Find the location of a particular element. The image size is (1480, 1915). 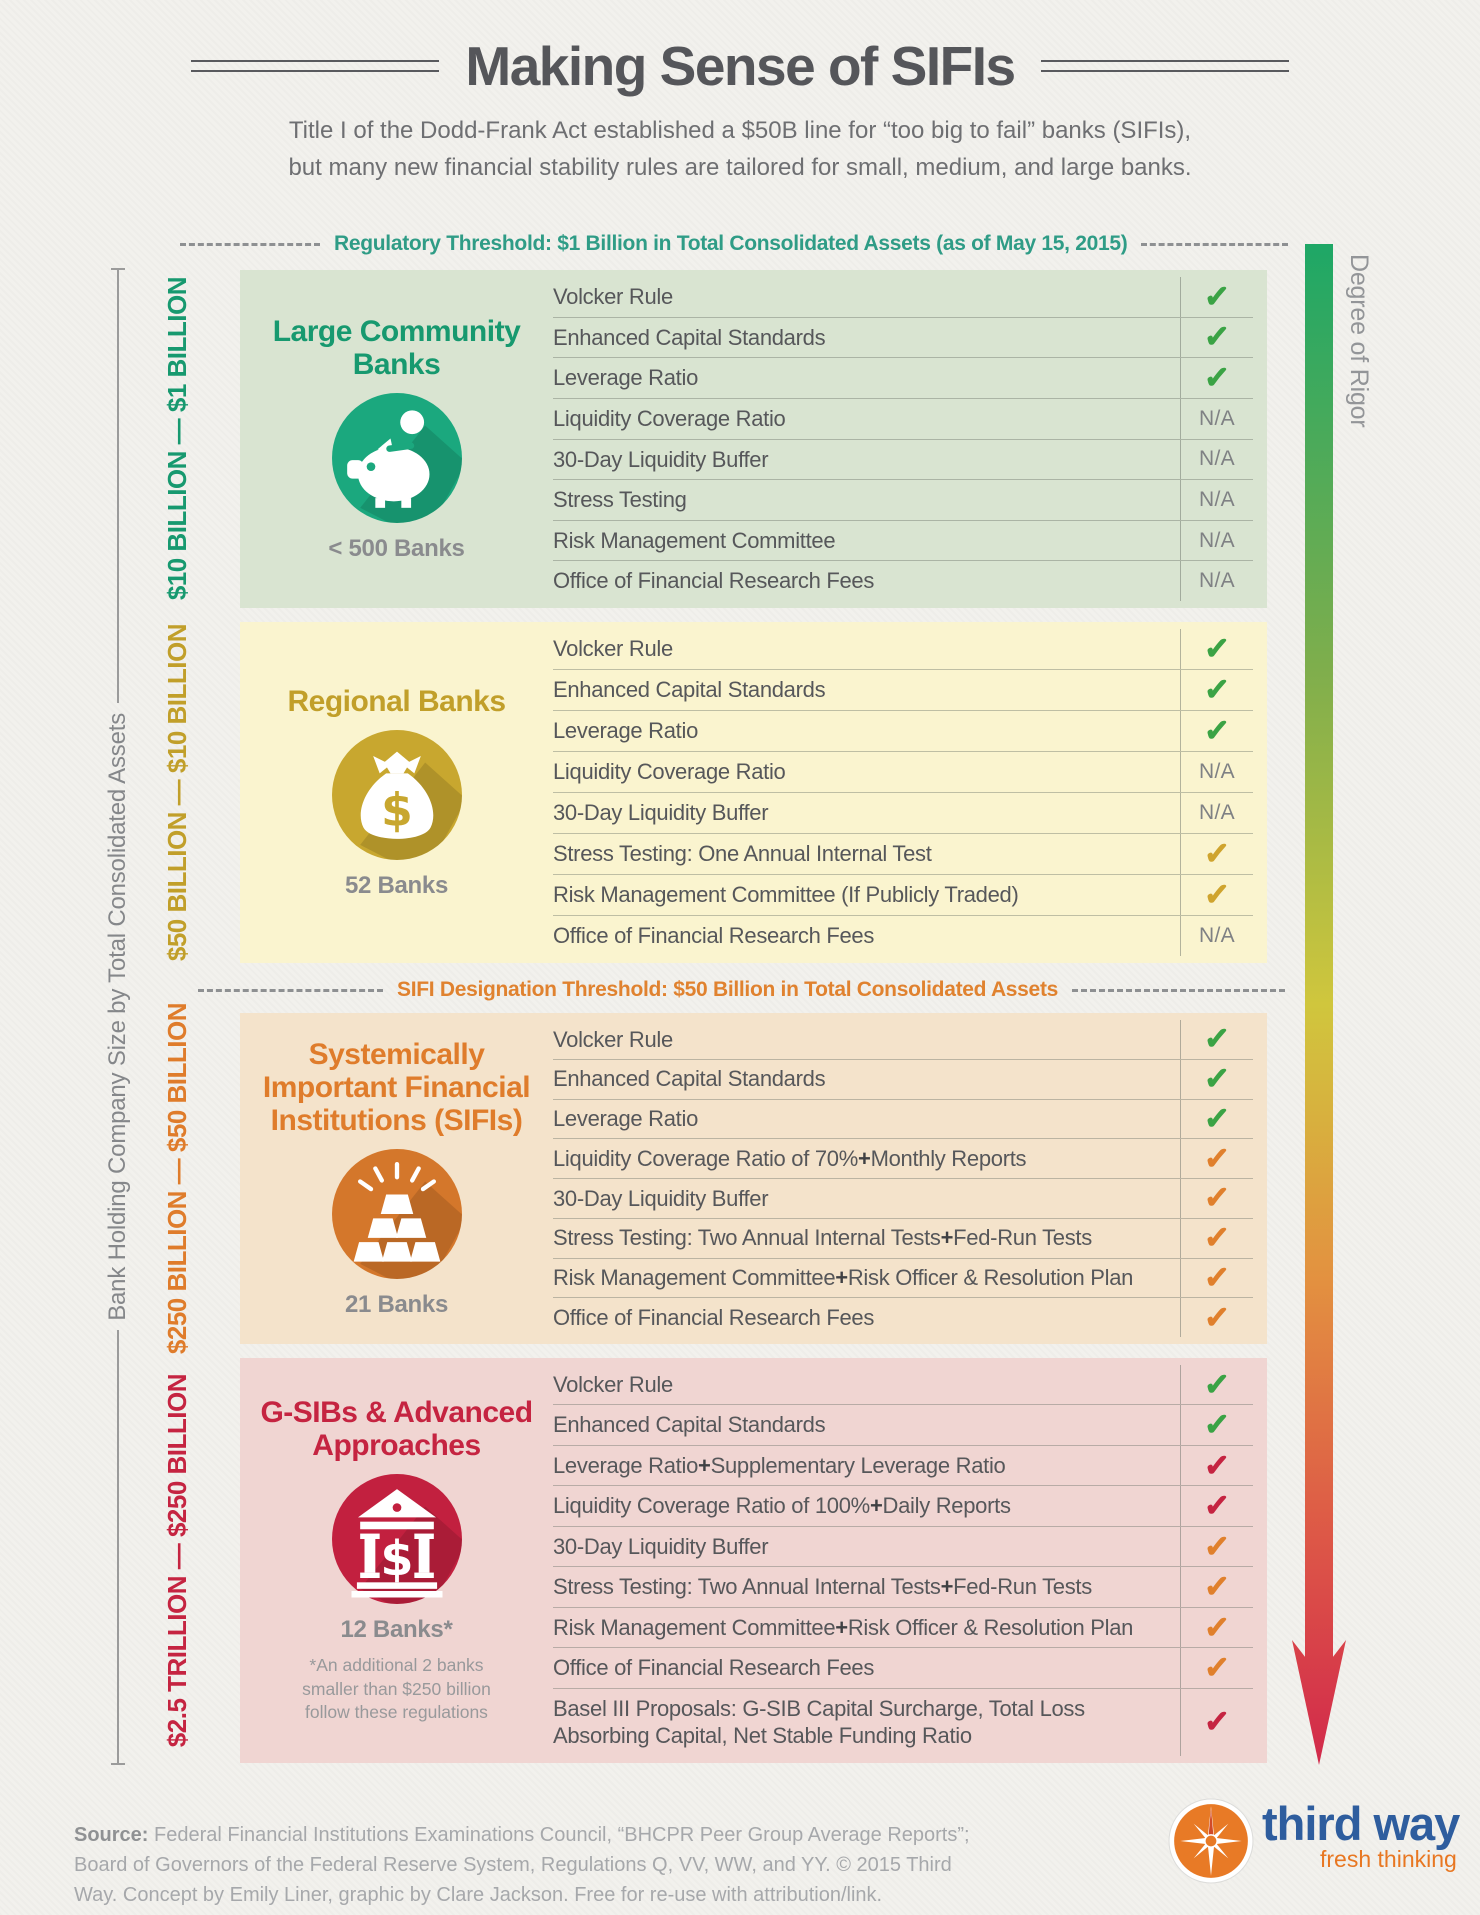

rigor-arrow-icon is located at coordinates (1319, 1007).